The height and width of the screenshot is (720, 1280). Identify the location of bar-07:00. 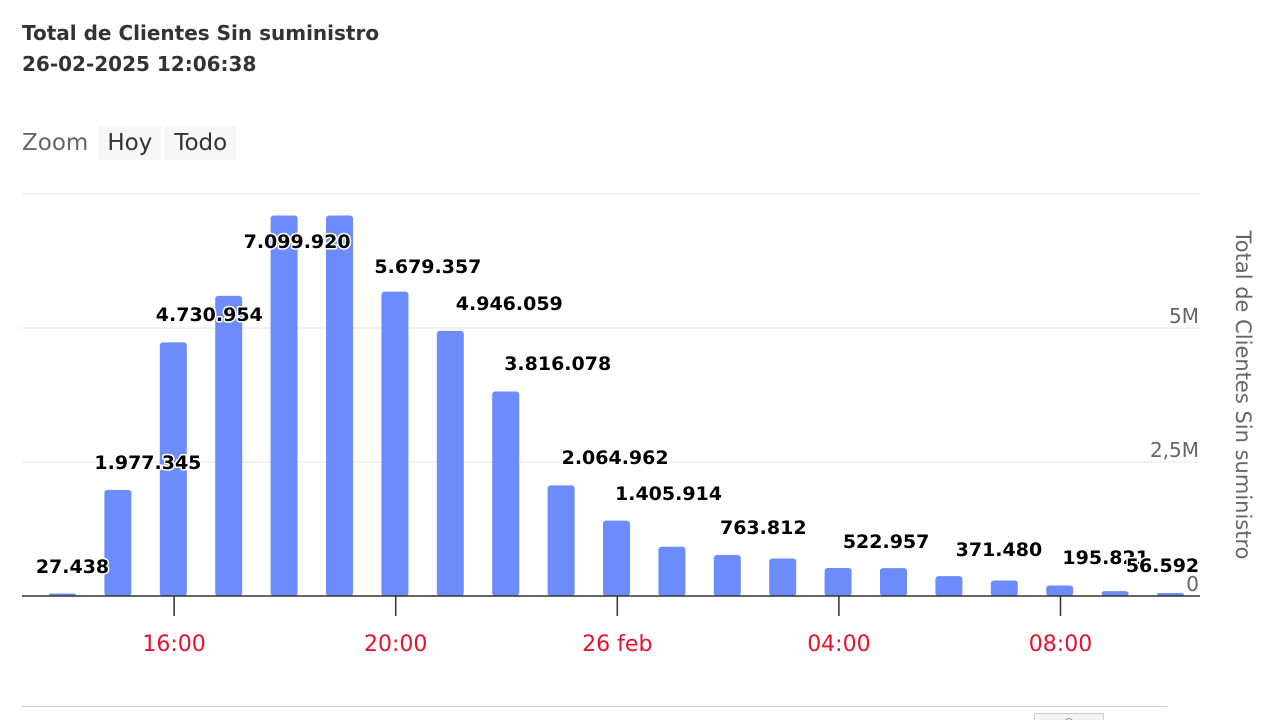
(1004, 588).